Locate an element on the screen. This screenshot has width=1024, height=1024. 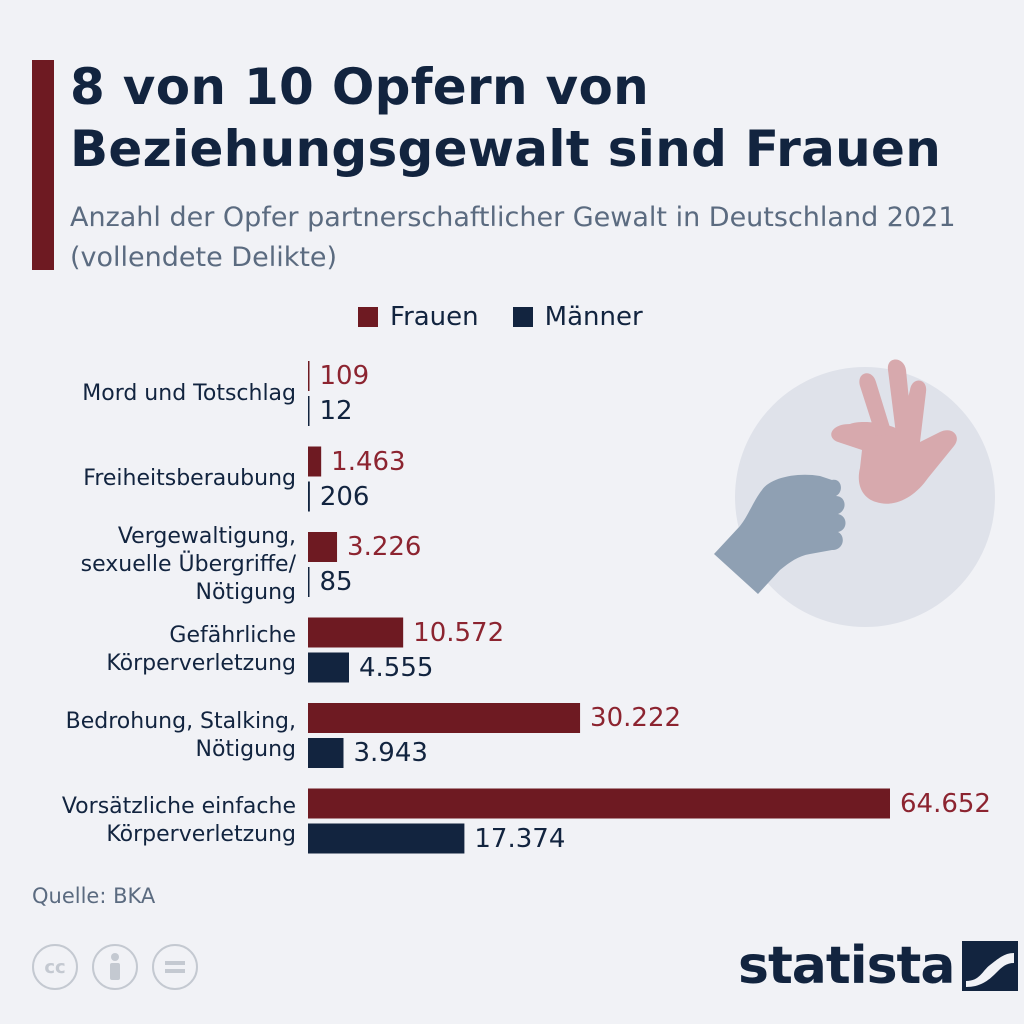
category-label-line: Mord und Totschlag is located at coordinates (189, 393).